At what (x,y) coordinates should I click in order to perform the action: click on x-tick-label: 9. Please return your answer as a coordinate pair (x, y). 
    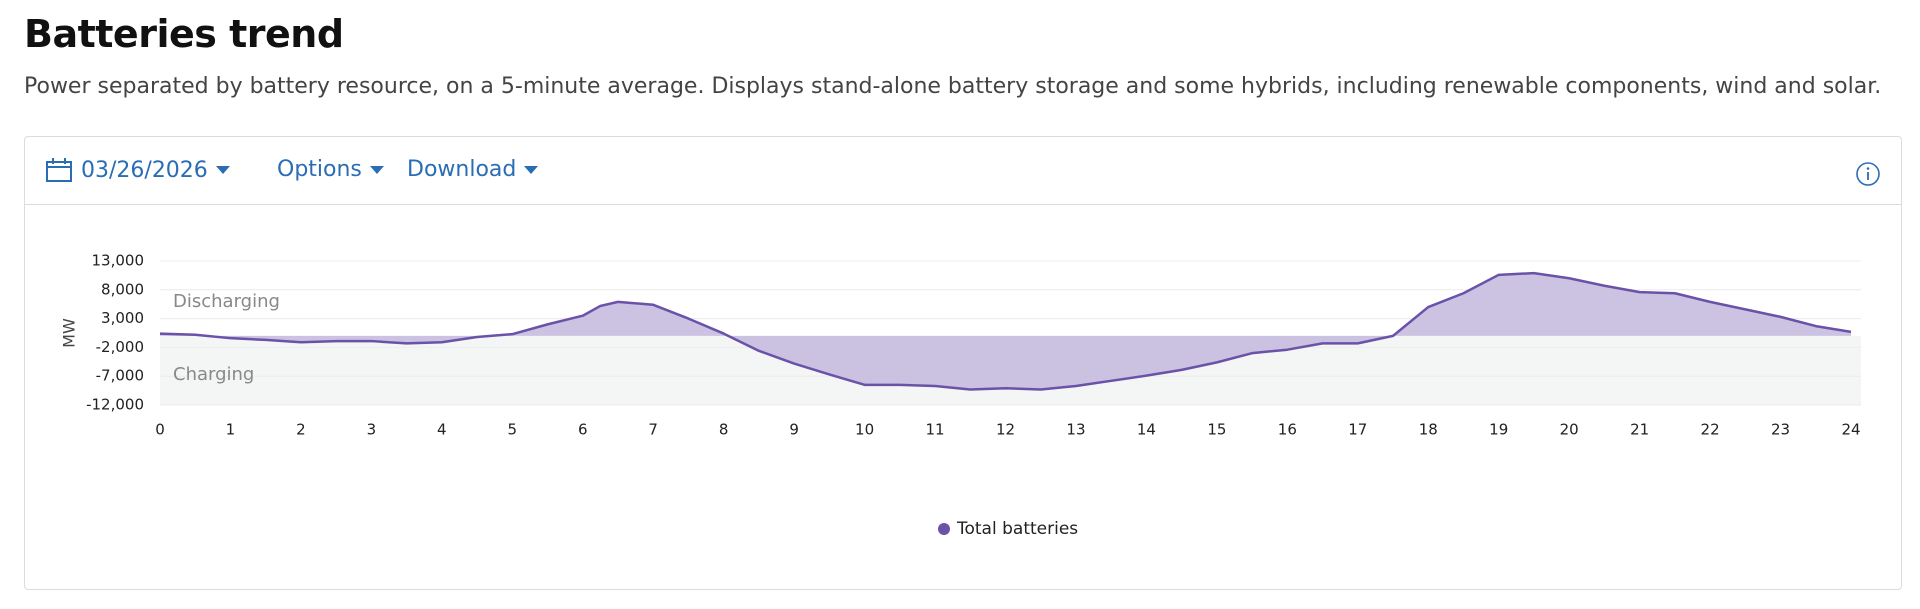
    Looking at the image, I should click on (794, 430).